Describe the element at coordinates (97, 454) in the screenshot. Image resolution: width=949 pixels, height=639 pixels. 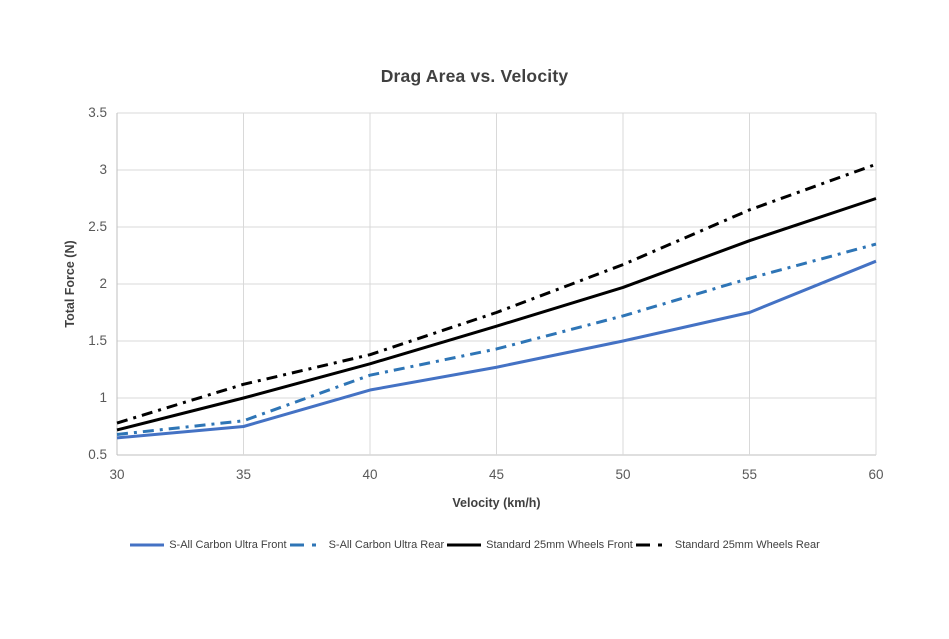
I see `y-tick-label: 0.5` at that location.